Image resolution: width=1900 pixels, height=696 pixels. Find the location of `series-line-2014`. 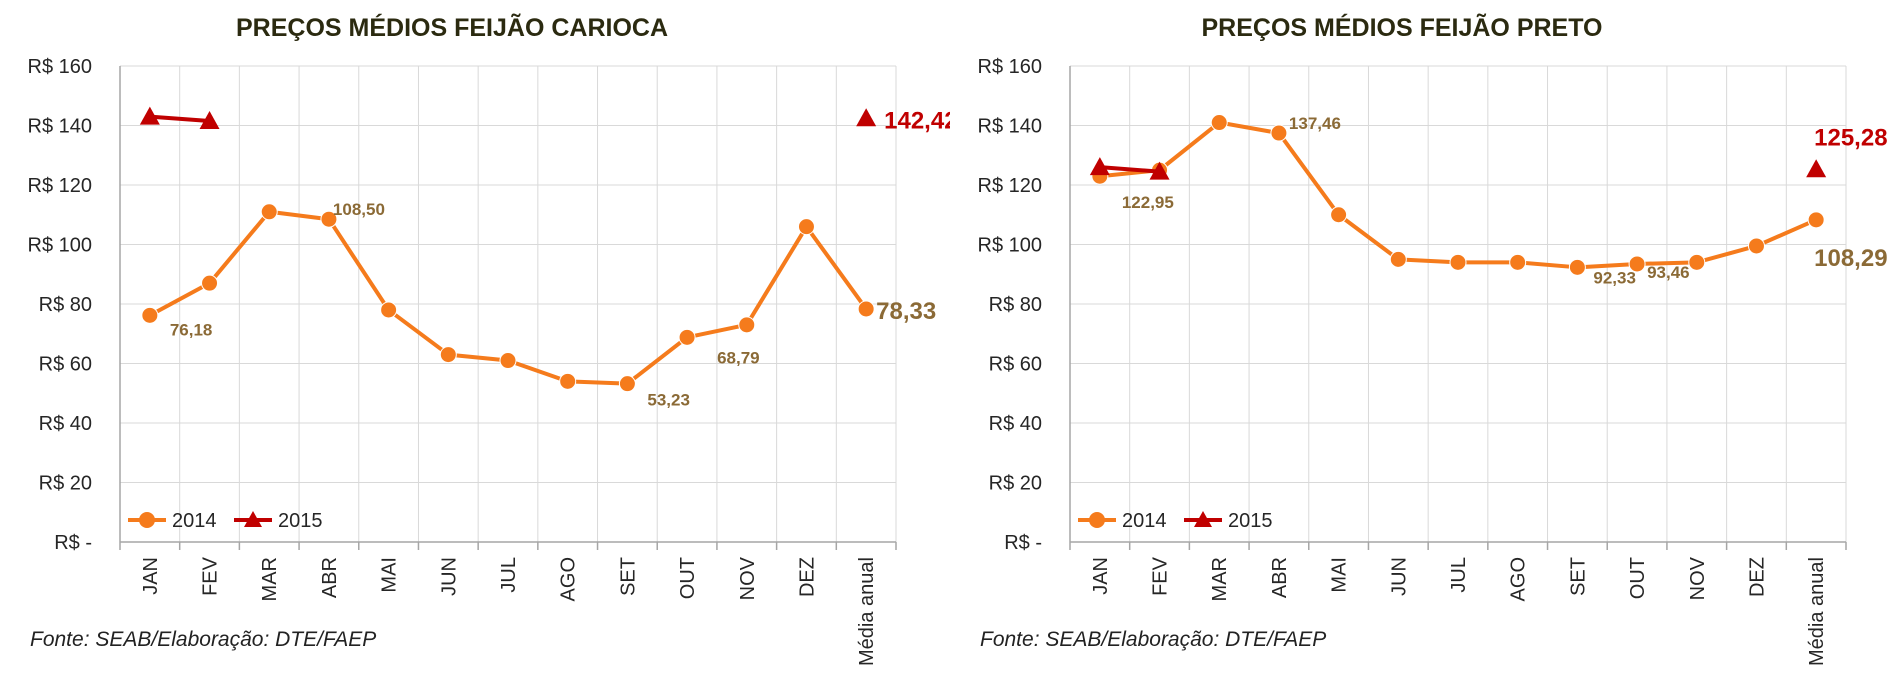

series-line-2014 is located at coordinates (1458, 195).